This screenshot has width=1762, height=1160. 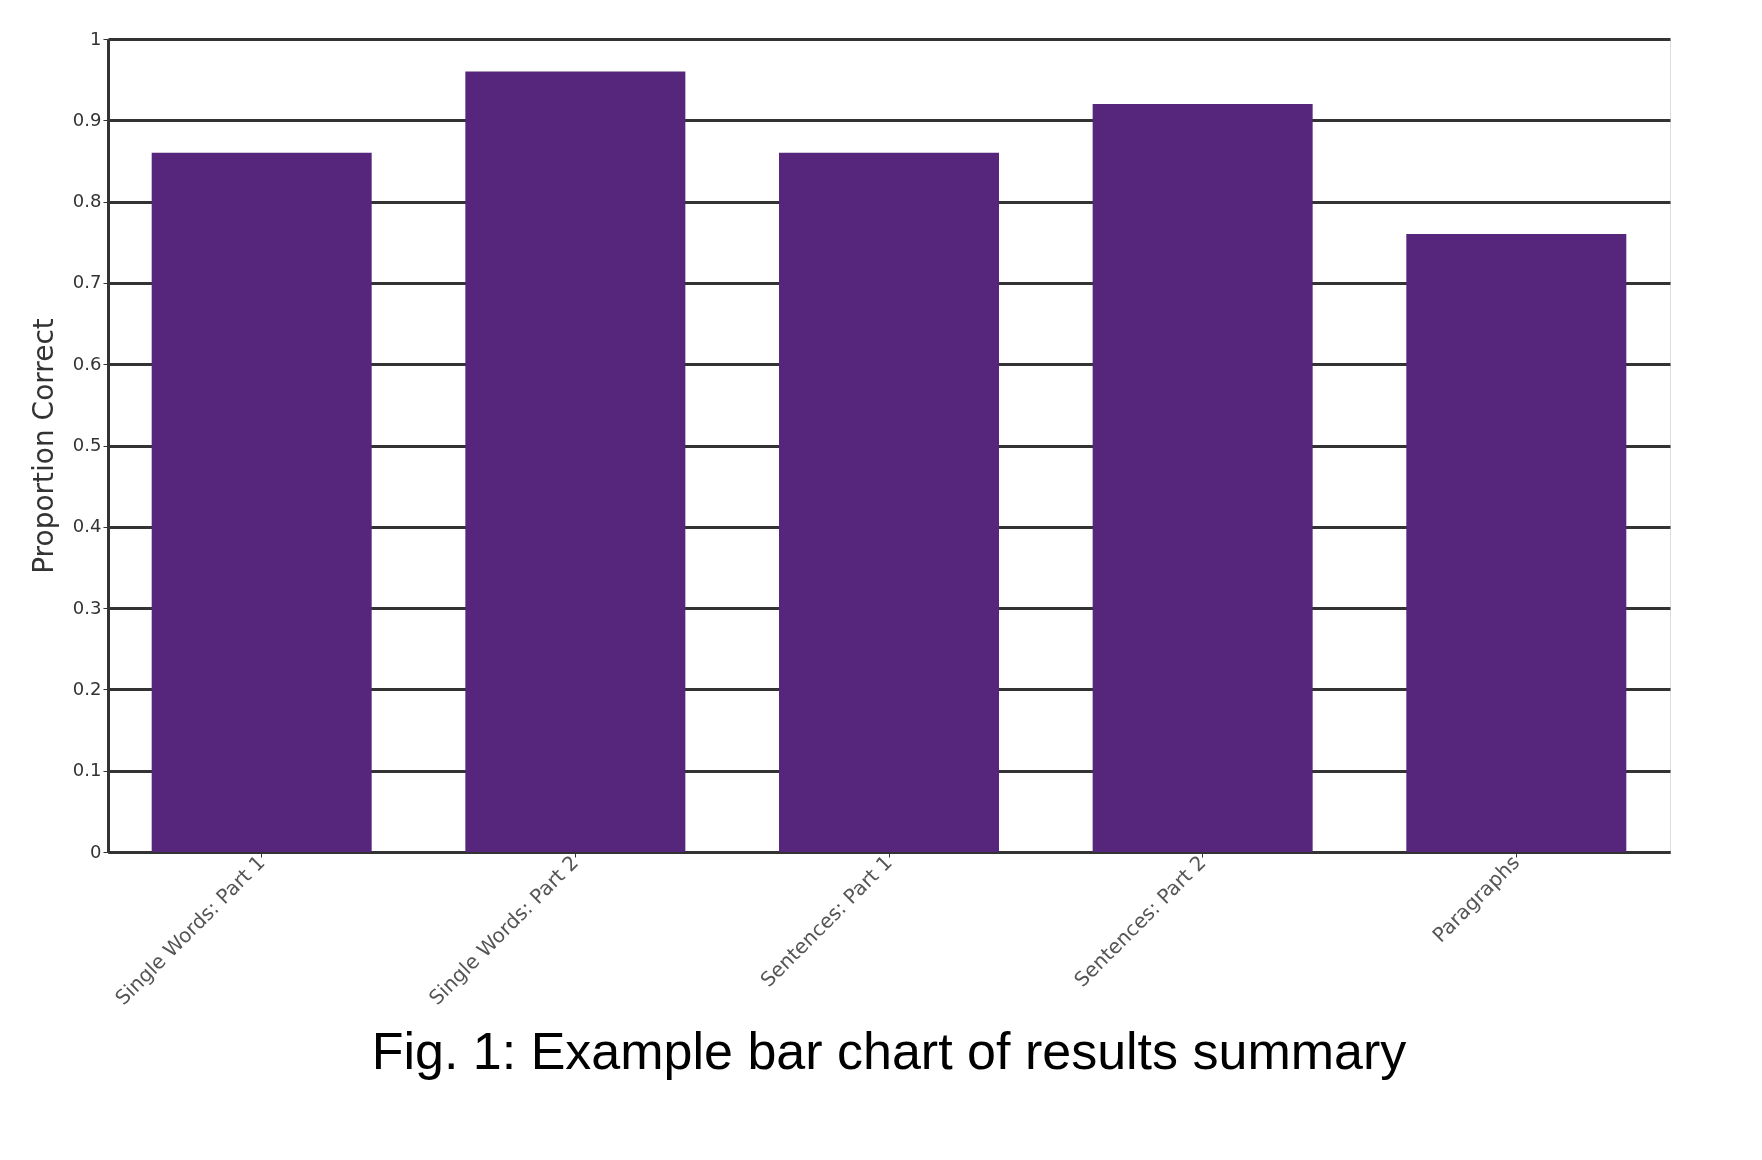 What do you see at coordinates (87, 526) in the screenshot?
I see `y-tick-label: 0.4` at bounding box center [87, 526].